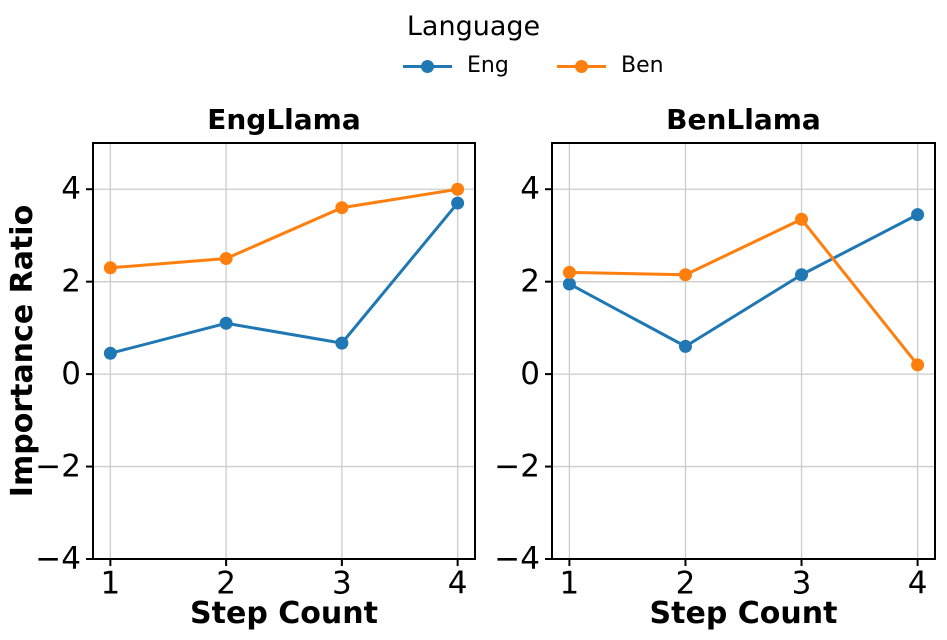 The image size is (947, 640). I want to click on legend-label-ben: Ben, so click(642, 65).